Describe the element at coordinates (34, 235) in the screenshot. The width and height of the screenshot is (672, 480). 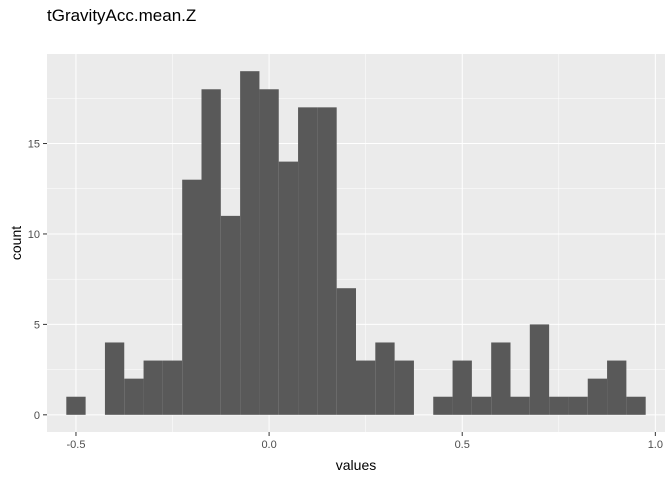
I see `y-tick-label: 10` at that location.